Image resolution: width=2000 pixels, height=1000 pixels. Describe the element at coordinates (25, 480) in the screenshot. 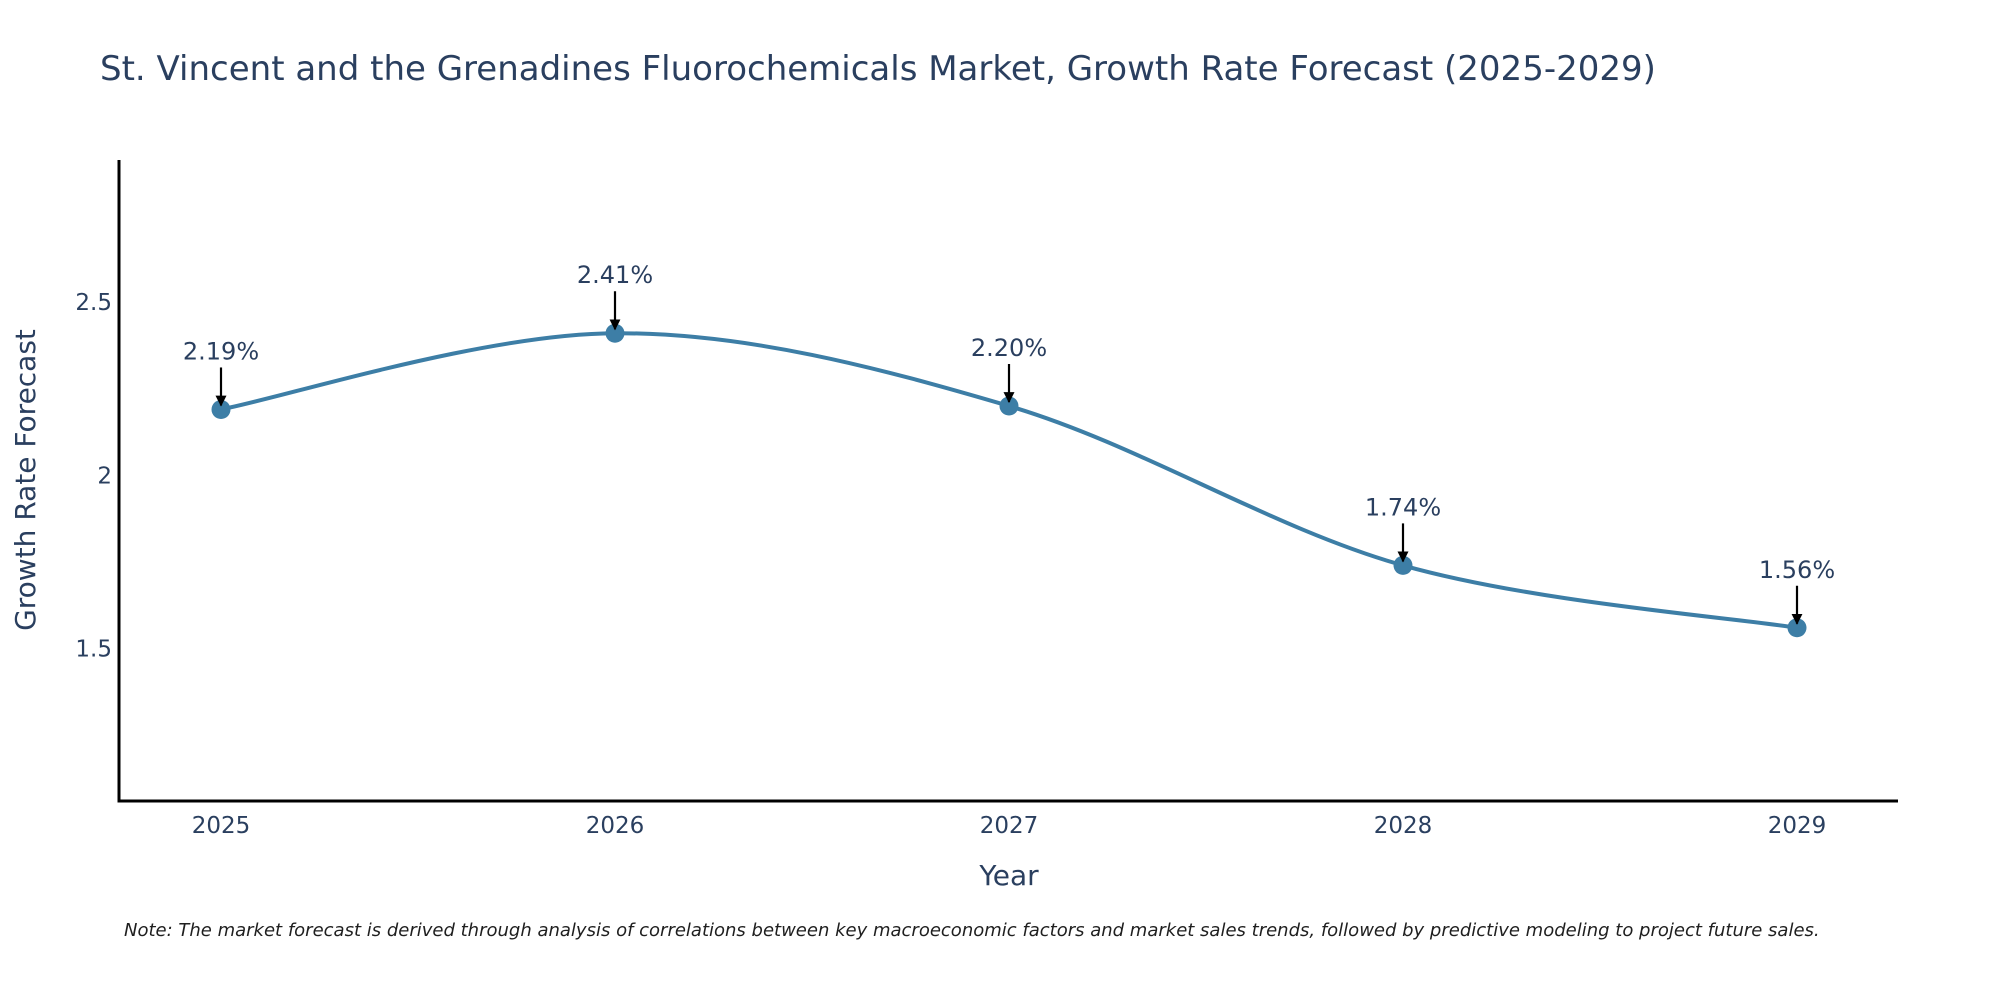

I see `y-axis-title: Growth Rate Forecast` at that location.